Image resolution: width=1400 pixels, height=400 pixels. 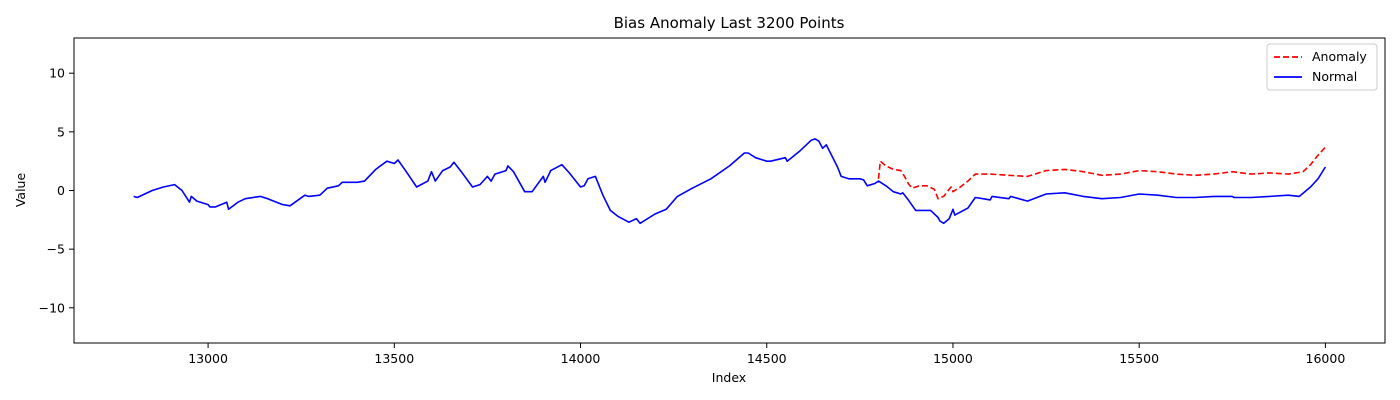 I want to click on x-axis-label: Index, so click(x=729, y=377).